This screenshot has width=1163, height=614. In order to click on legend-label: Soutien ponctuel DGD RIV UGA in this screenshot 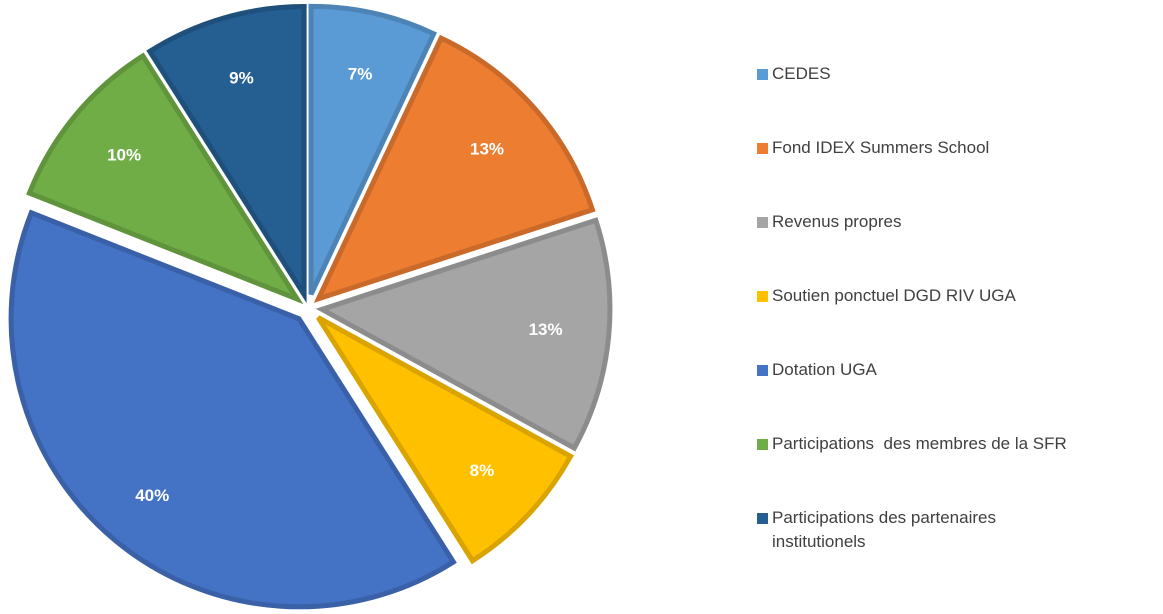, I will do `click(894, 295)`.